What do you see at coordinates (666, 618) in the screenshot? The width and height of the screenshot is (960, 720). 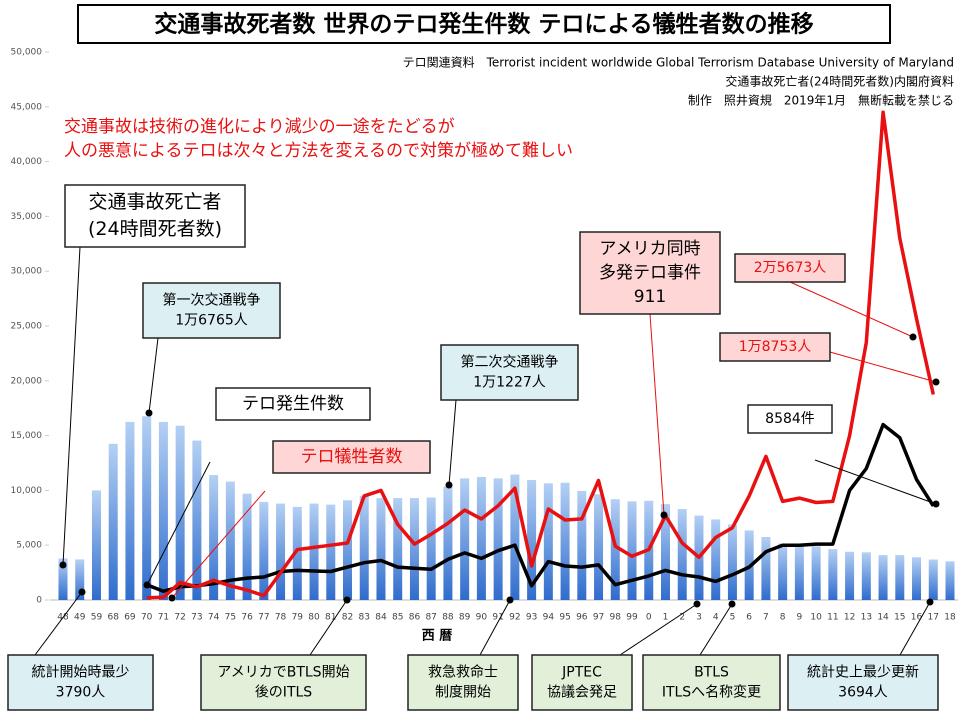 I see `x-tick-label: 1` at bounding box center [666, 618].